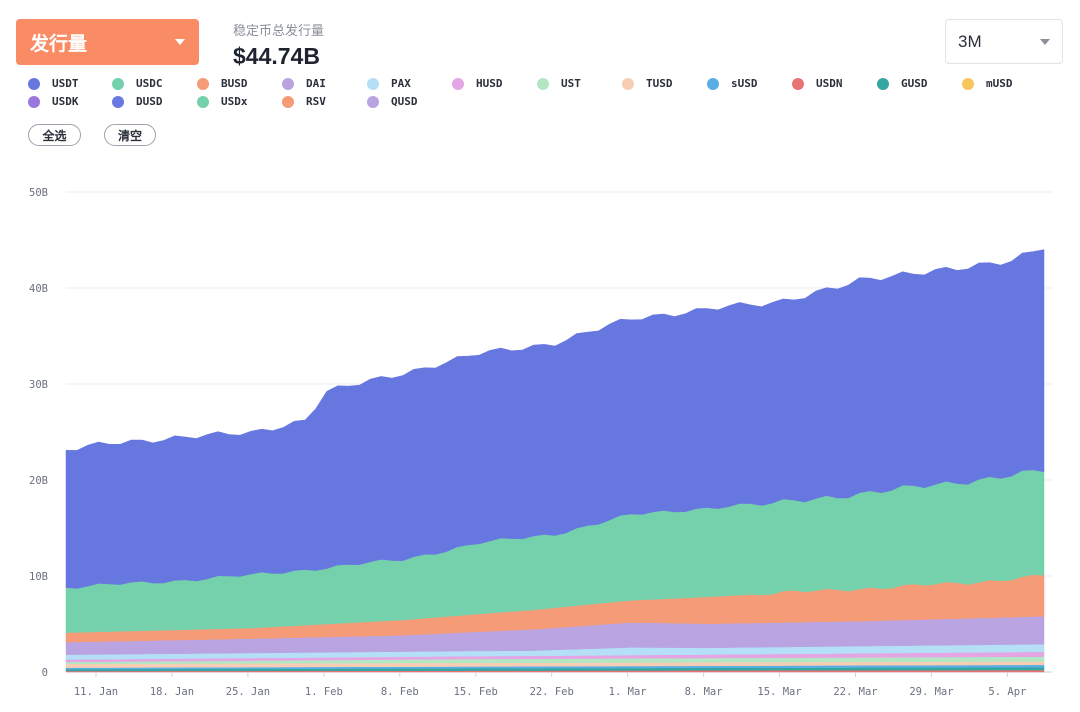  What do you see at coordinates (59, 44) in the screenshot?
I see `metric-select-label: 发行量` at bounding box center [59, 44].